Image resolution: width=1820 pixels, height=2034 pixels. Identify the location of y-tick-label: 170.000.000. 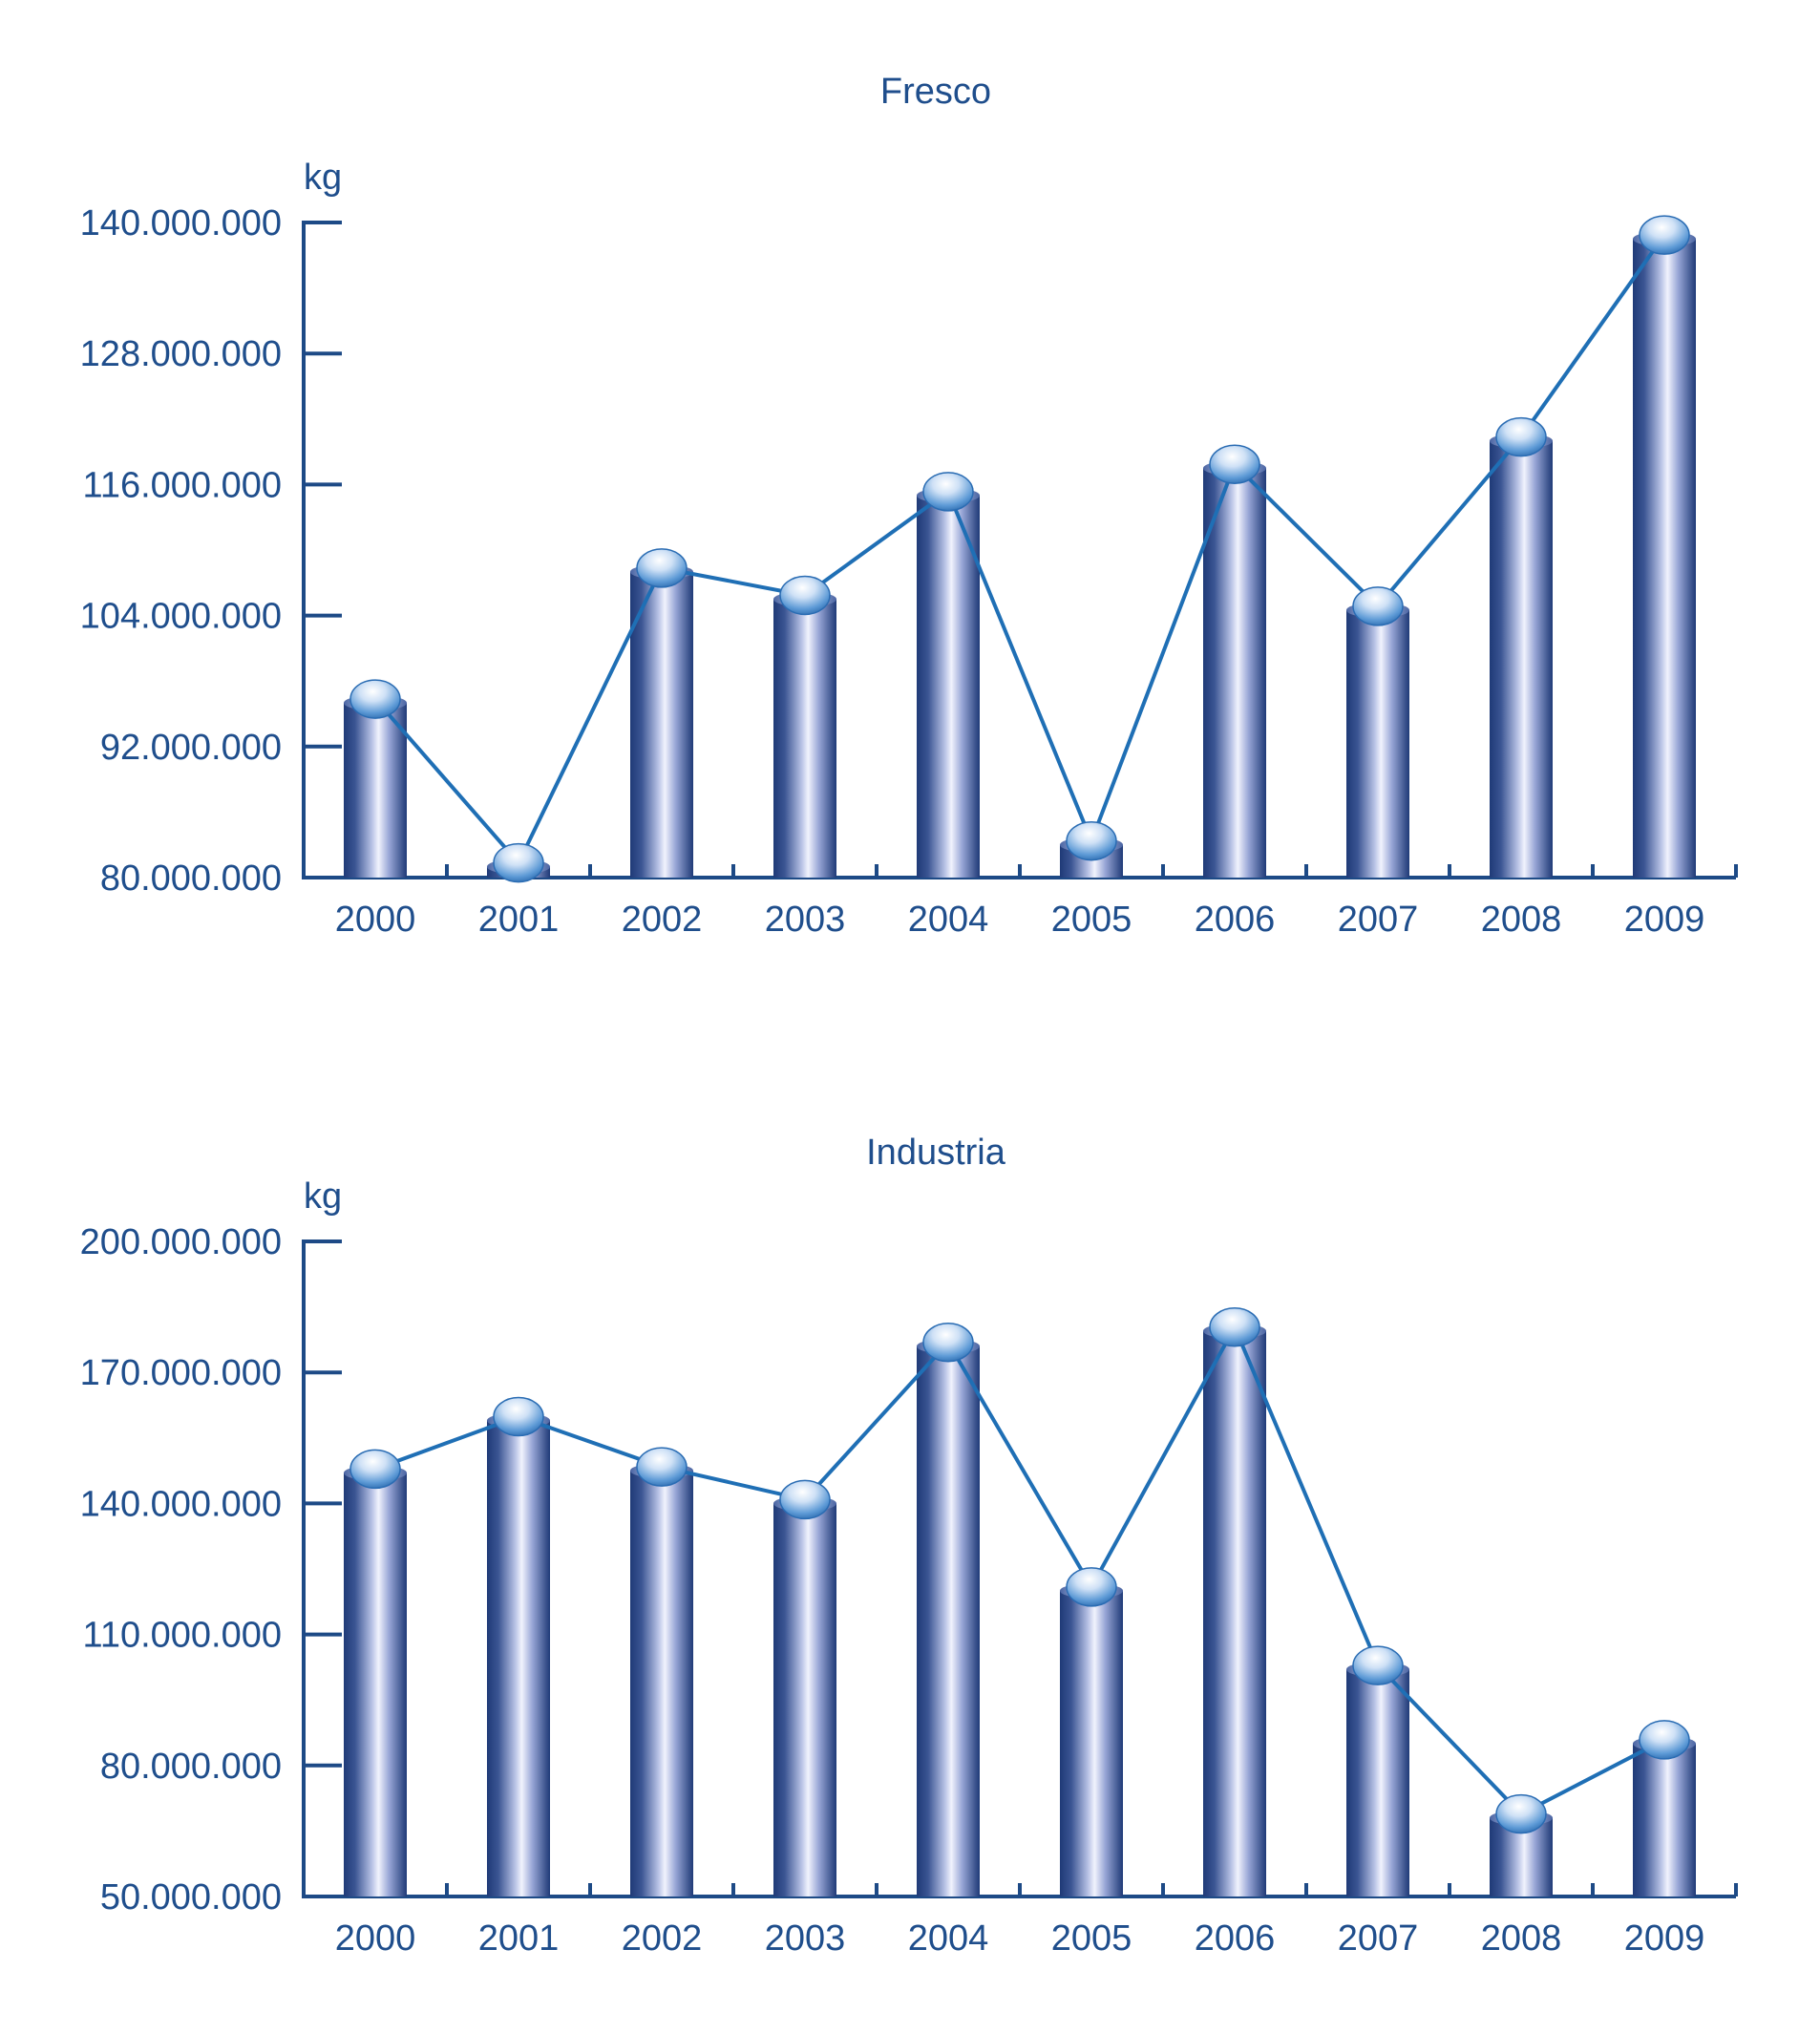
(181, 1373).